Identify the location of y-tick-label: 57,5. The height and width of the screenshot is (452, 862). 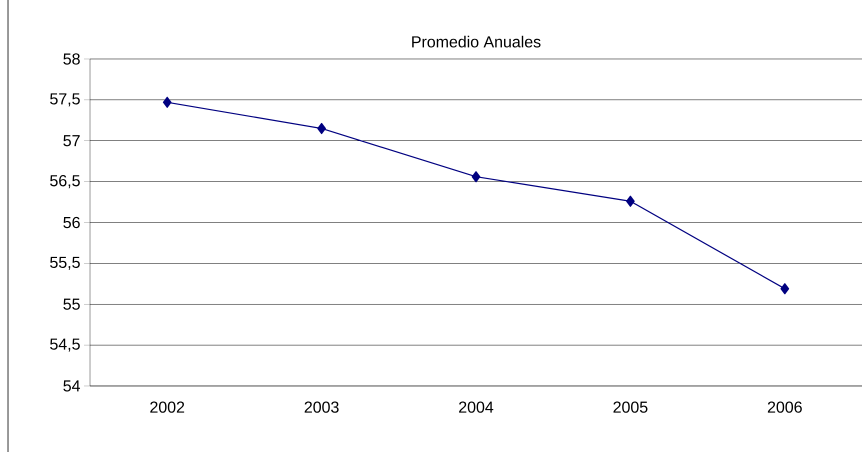
(65, 99).